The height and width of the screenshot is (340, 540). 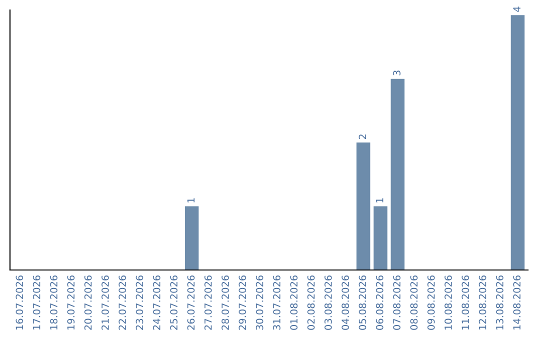 I want to click on data-label: 3, so click(x=396, y=73).